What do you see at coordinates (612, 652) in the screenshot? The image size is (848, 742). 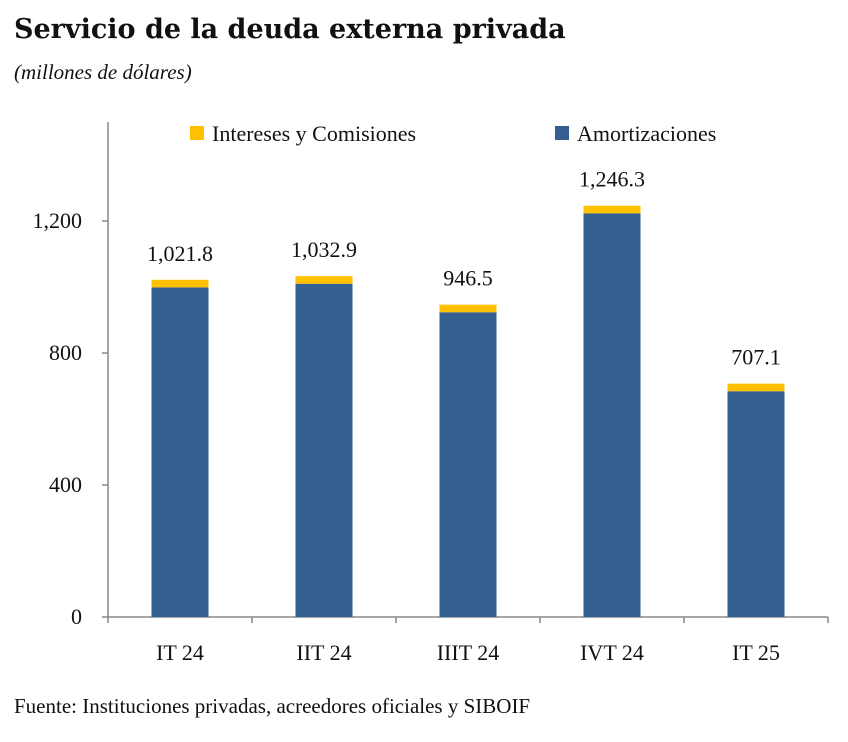 I see `x-category-label: IVT 24` at bounding box center [612, 652].